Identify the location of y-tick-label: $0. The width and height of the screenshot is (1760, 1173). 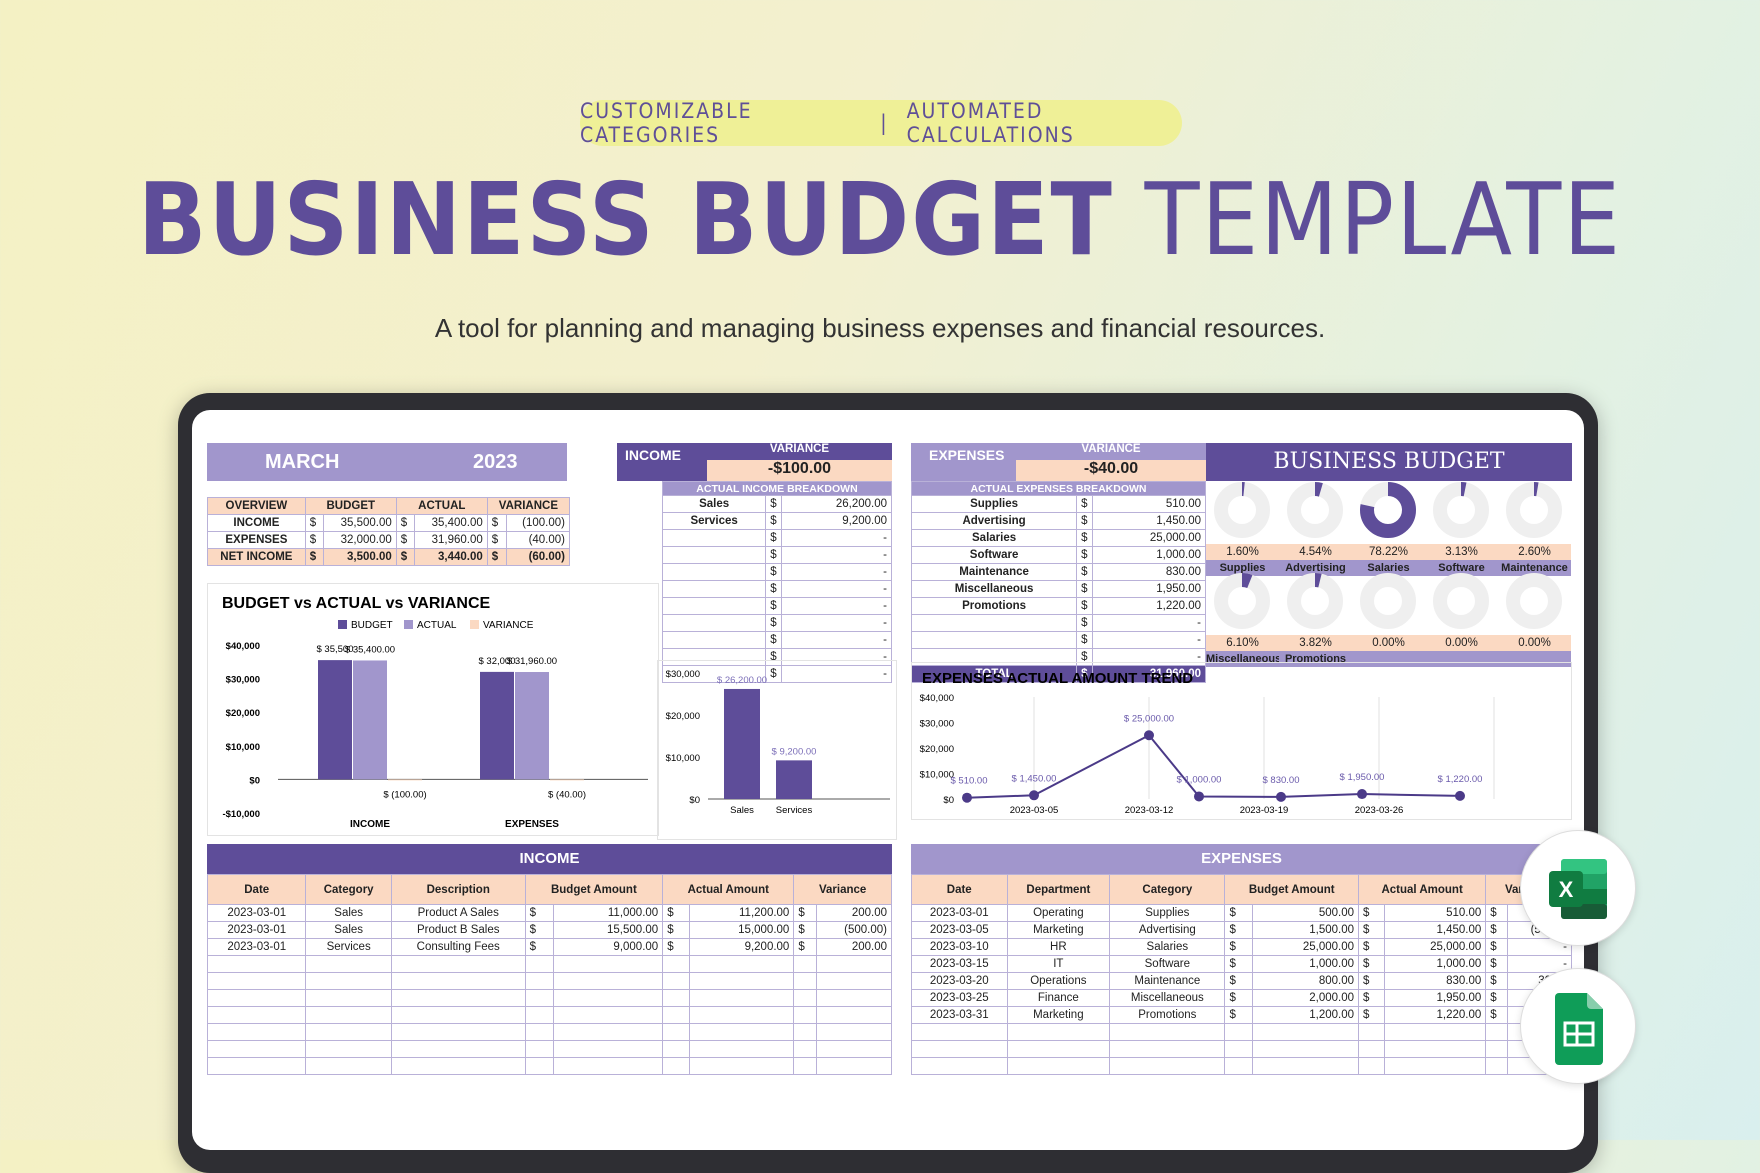
(694, 800).